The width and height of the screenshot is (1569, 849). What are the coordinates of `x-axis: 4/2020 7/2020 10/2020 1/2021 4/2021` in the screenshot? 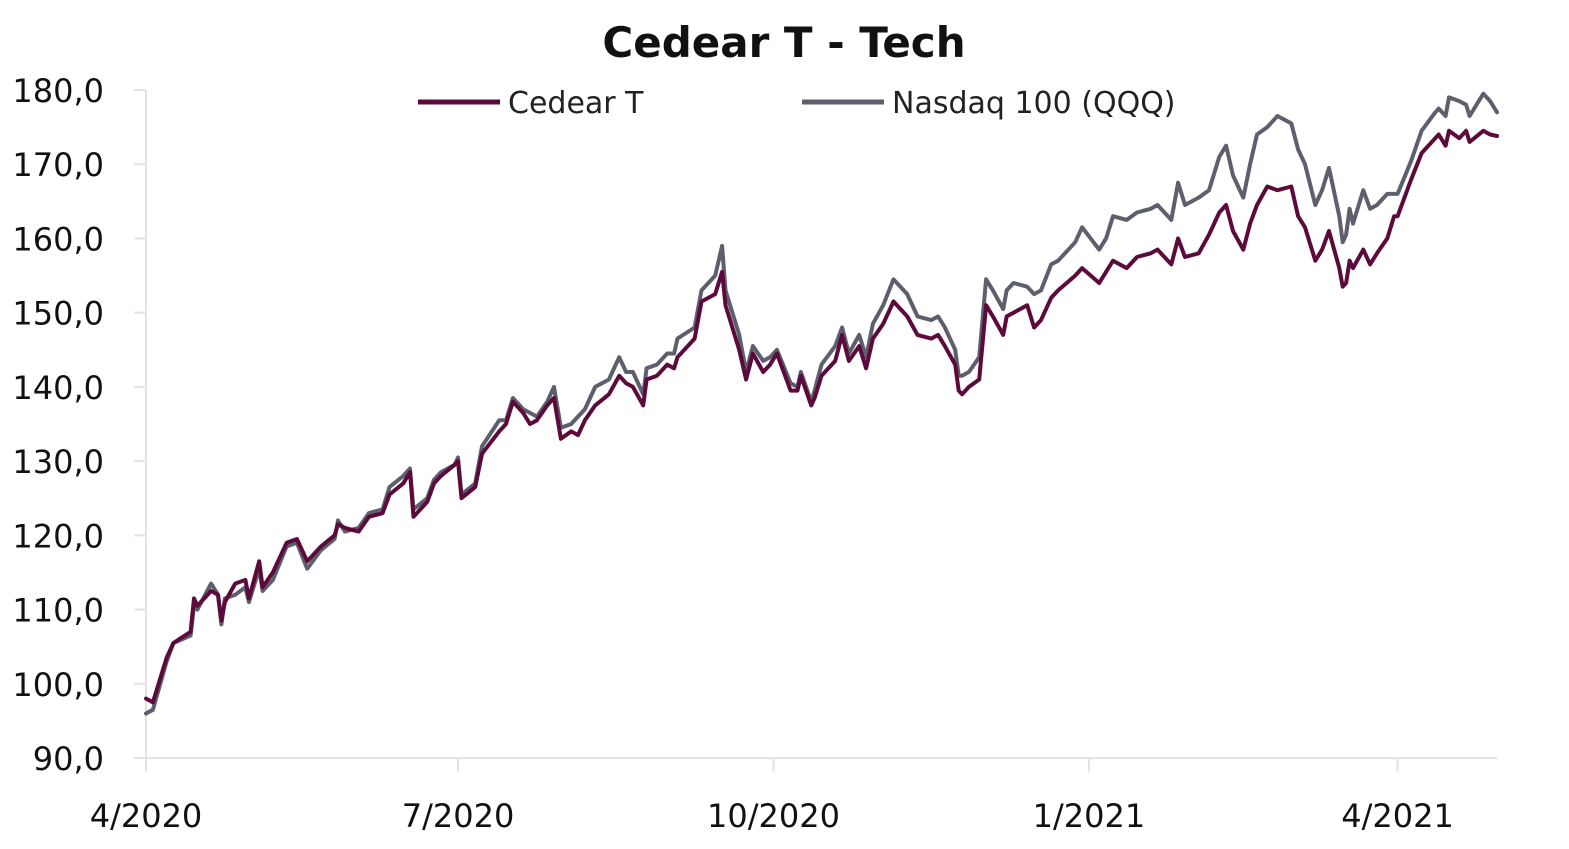 It's located at (793, 796).